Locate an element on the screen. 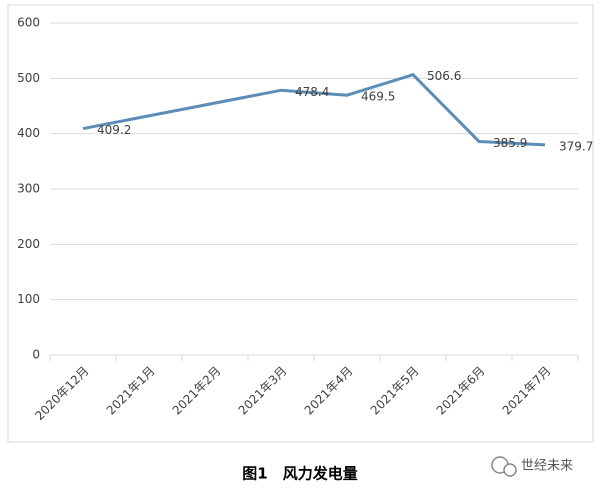  x-tick-label: 2021年4月 is located at coordinates (329, 391).